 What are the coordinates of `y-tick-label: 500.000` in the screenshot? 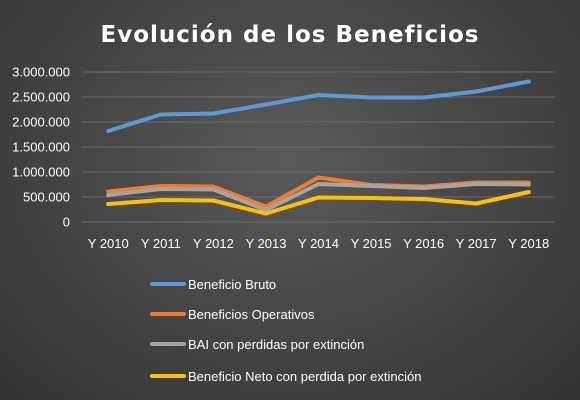 It's located at (46, 197).